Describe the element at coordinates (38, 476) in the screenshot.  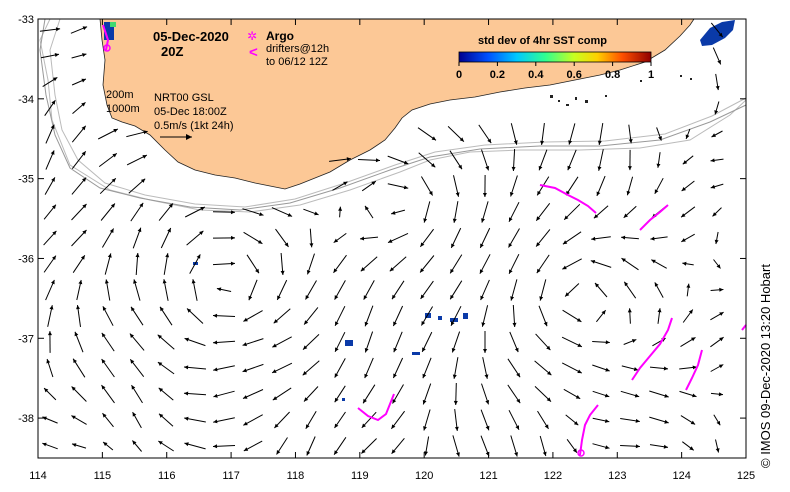
I see `lon-tick-label: 114` at that location.